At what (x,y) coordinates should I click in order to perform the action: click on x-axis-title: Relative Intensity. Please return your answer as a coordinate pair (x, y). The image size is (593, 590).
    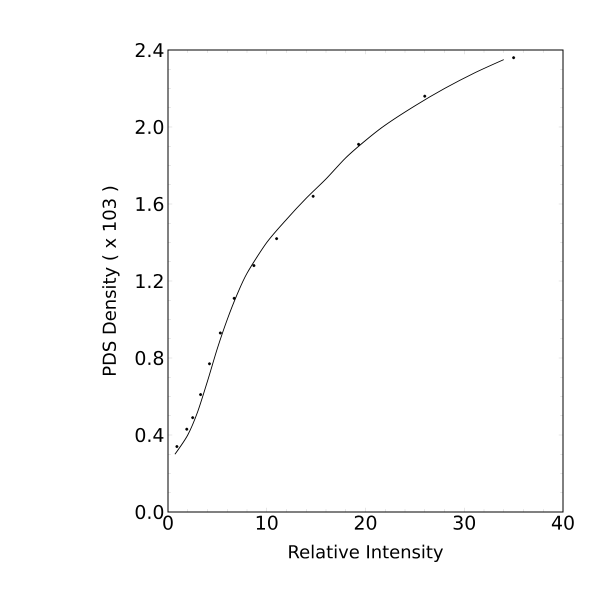
    Looking at the image, I should click on (366, 553).